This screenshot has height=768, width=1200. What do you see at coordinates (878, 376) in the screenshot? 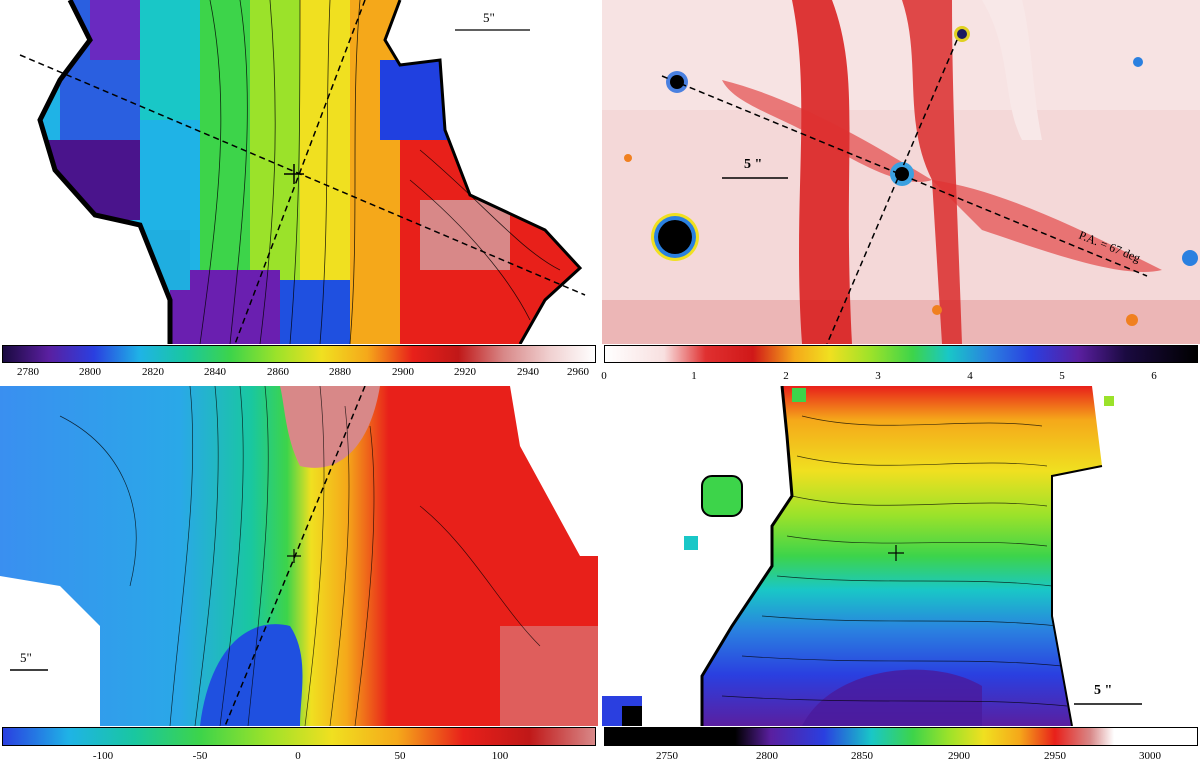
I see `tick-label: 3` at bounding box center [878, 376].